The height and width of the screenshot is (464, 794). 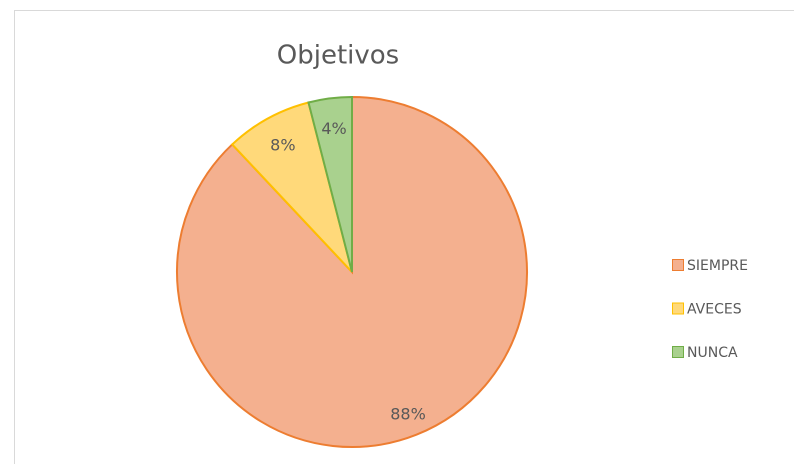 What do you see at coordinates (717, 266) in the screenshot?
I see `legend-label: SIEMPRE` at bounding box center [717, 266].